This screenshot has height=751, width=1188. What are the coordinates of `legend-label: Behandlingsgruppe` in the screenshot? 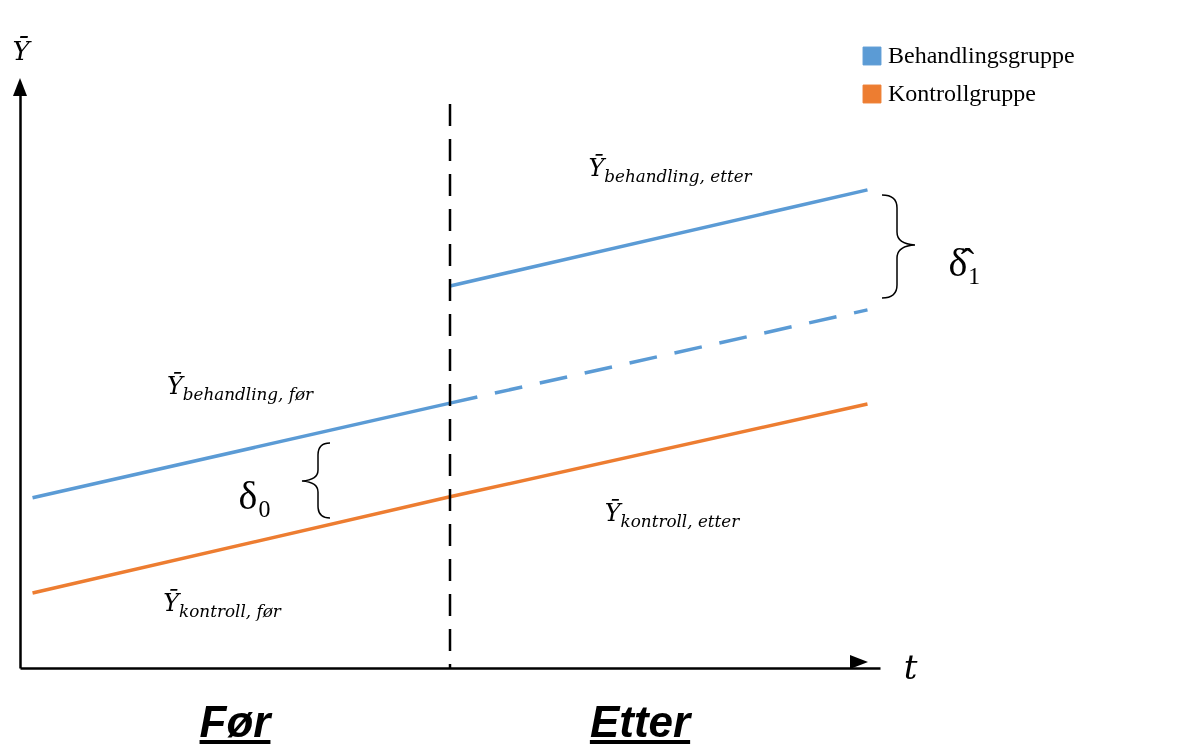 It's located at (981, 55).